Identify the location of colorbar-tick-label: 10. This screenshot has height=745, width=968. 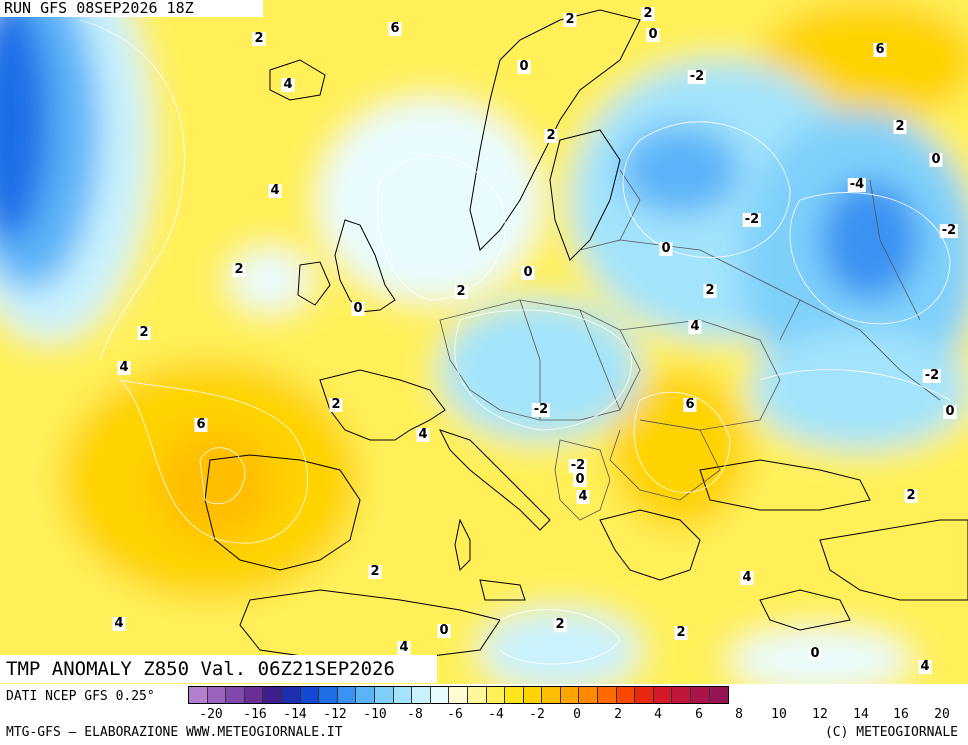
(779, 714).